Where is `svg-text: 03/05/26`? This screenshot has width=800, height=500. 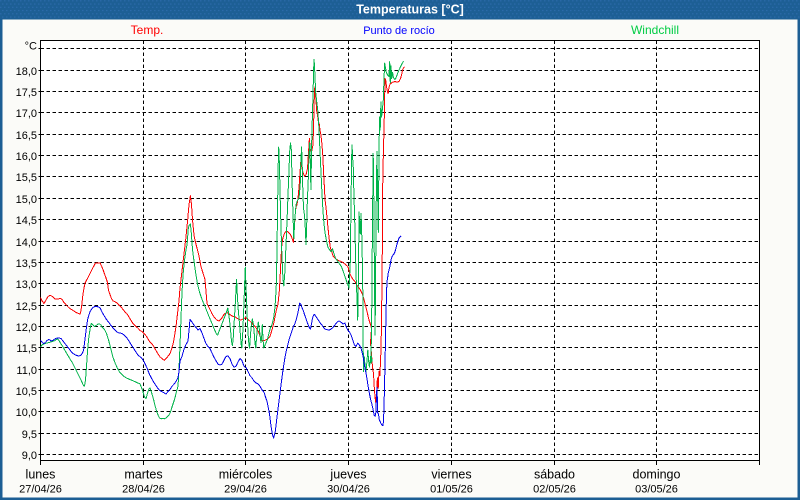 svg-text: 03/05/26 is located at coordinates (656, 490).